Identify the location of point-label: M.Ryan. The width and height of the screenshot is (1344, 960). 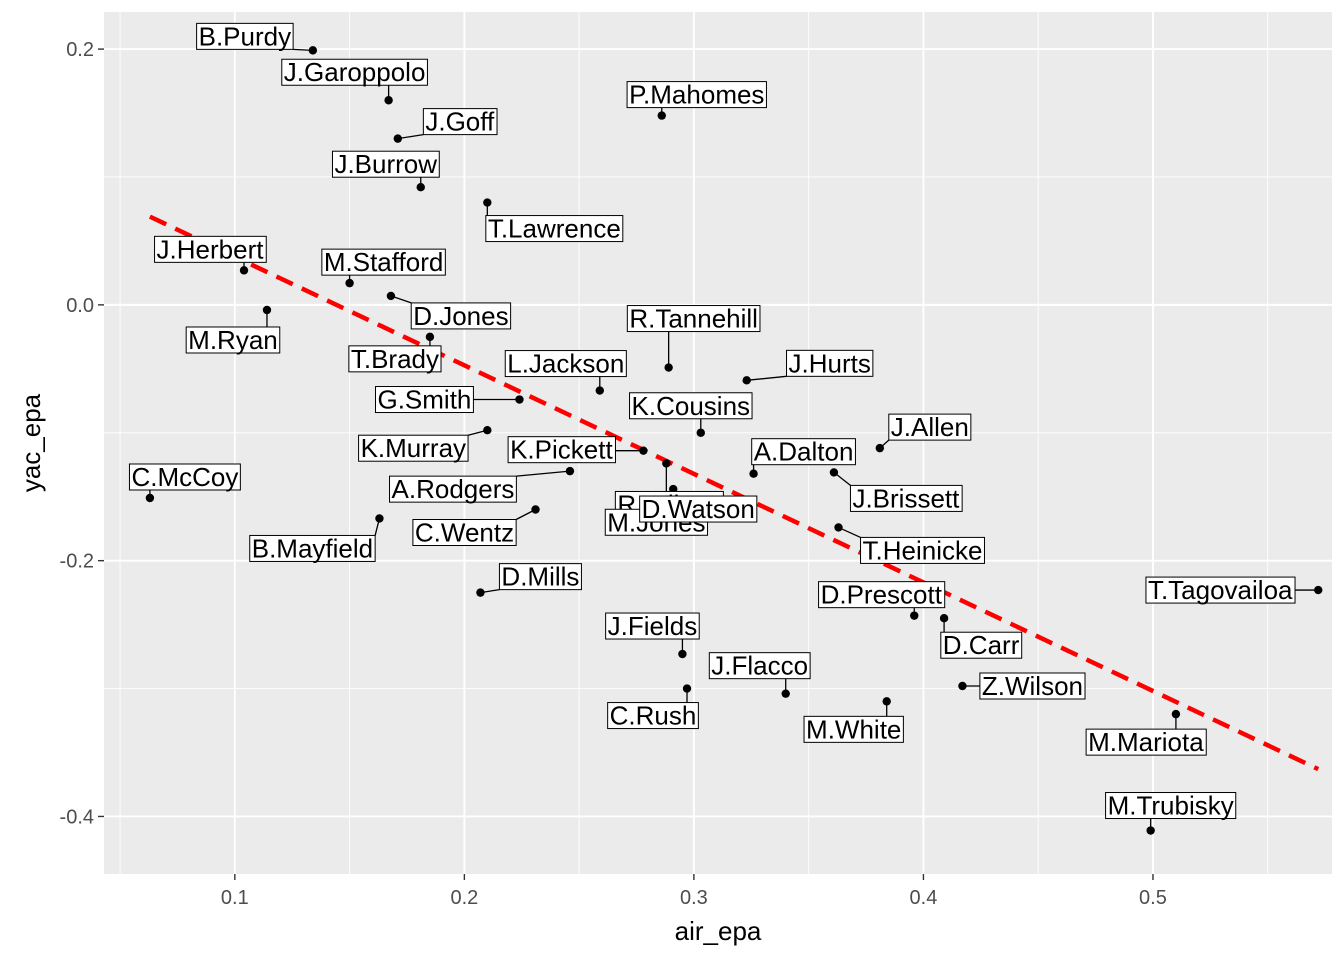
(233, 340).